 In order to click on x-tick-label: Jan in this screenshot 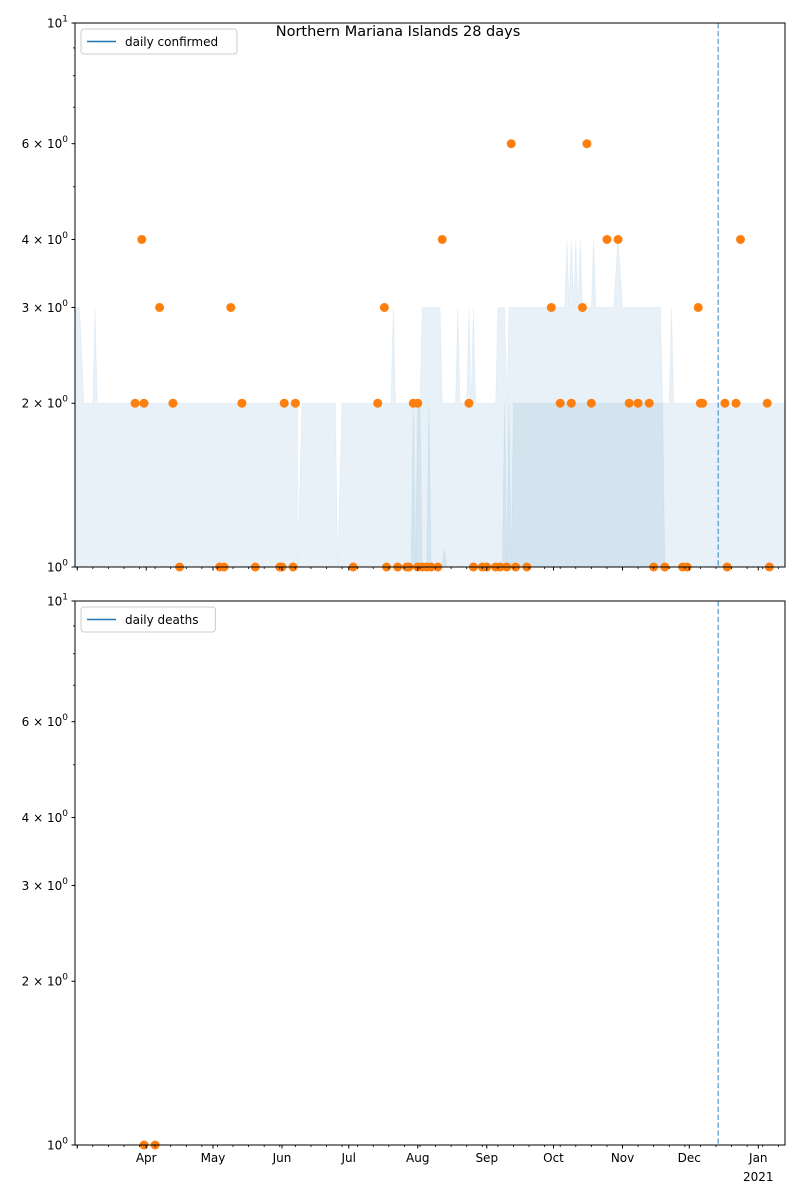, I will do `click(758, 1158)`.